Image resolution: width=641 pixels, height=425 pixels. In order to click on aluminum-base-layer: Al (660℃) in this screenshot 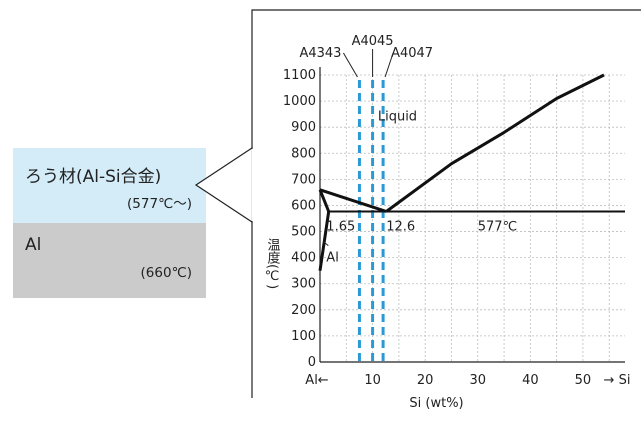, I will do `click(109, 260)`.